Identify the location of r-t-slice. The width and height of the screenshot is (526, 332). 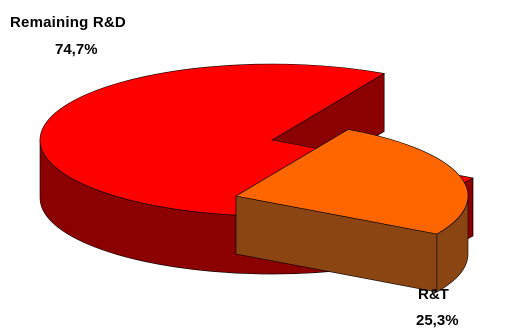
(352, 182).